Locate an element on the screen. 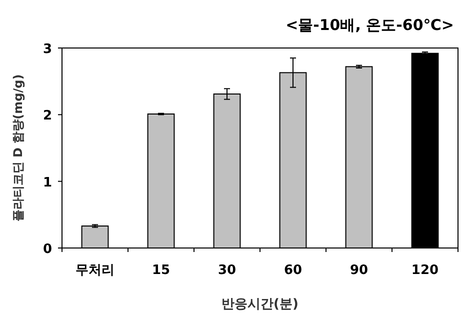 The height and width of the screenshot is (321, 472). y-tick-label: 3 is located at coordinates (47, 49).